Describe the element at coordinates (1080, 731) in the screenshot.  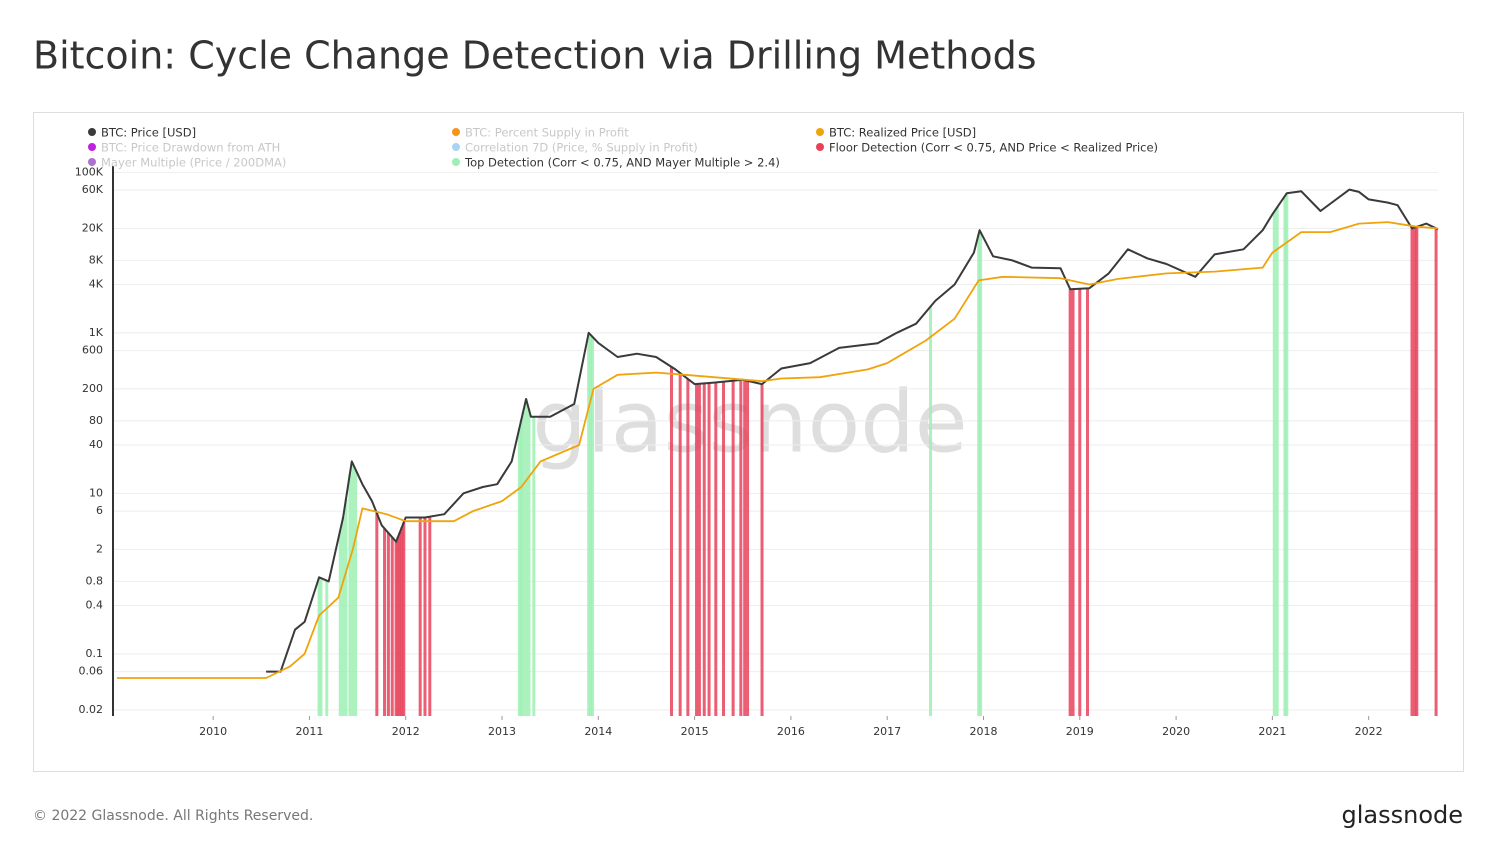
I see `x-tick-label: 2019` at that location.